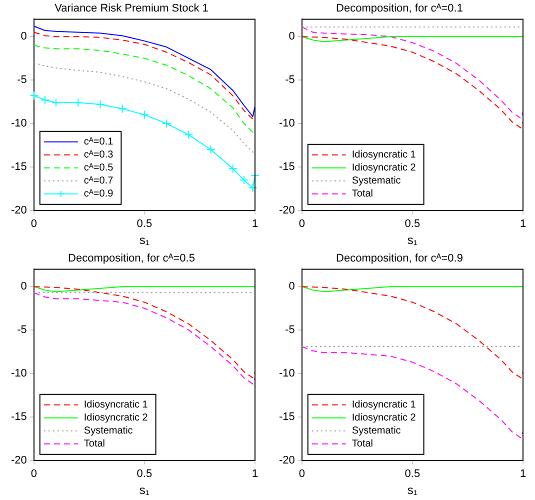 This screenshot has width=535, height=500. Describe the element at coordinates (399, 258) in the screenshot. I see `chart-title: Decomposition, for cᴬ=0.9` at that location.